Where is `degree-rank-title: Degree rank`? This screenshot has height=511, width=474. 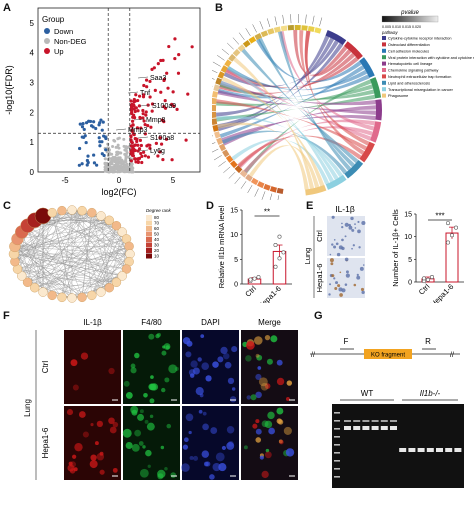 degree-rank-title: Degree rank is located at coordinates (159, 210).